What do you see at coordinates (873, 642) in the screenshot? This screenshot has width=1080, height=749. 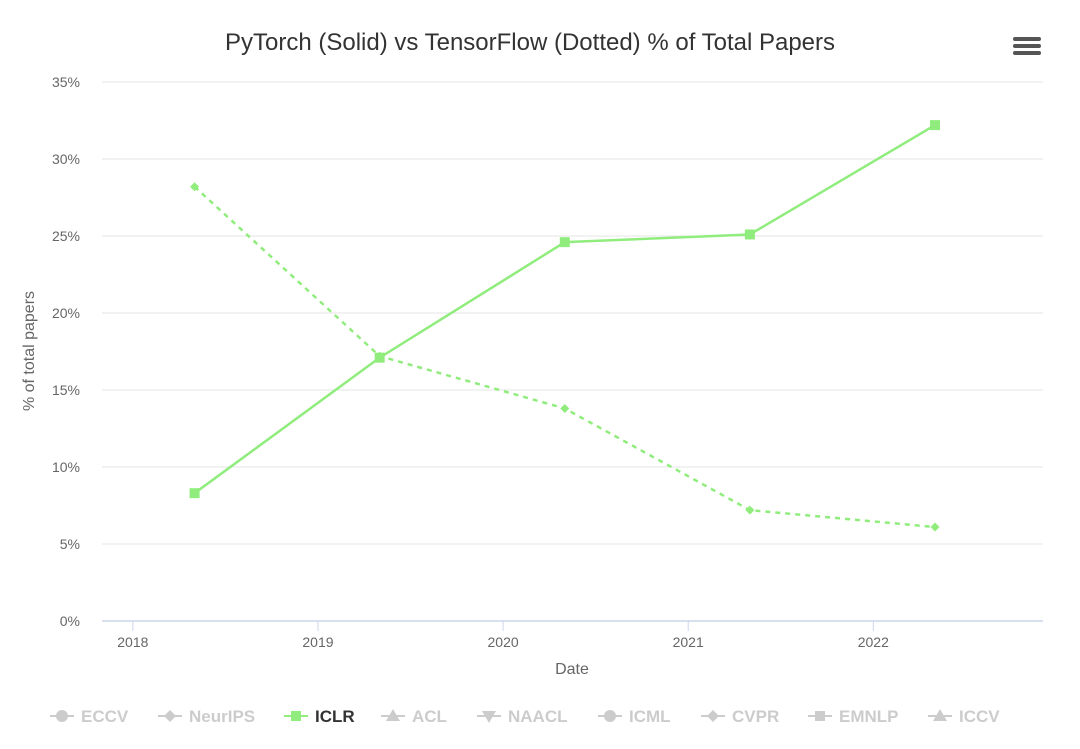 I see `x-tick-label: 2022` at bounding box center [873, 642].